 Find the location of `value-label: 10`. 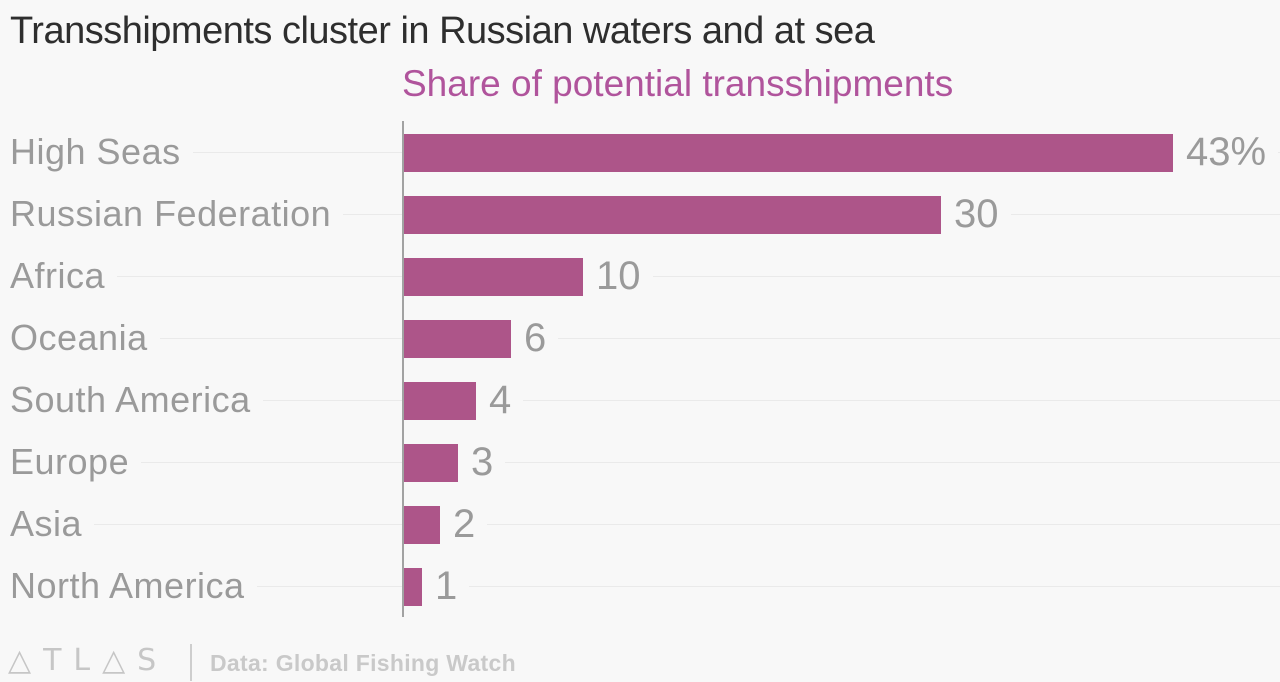

value-label: 10 is located at coordinates (618, 276).